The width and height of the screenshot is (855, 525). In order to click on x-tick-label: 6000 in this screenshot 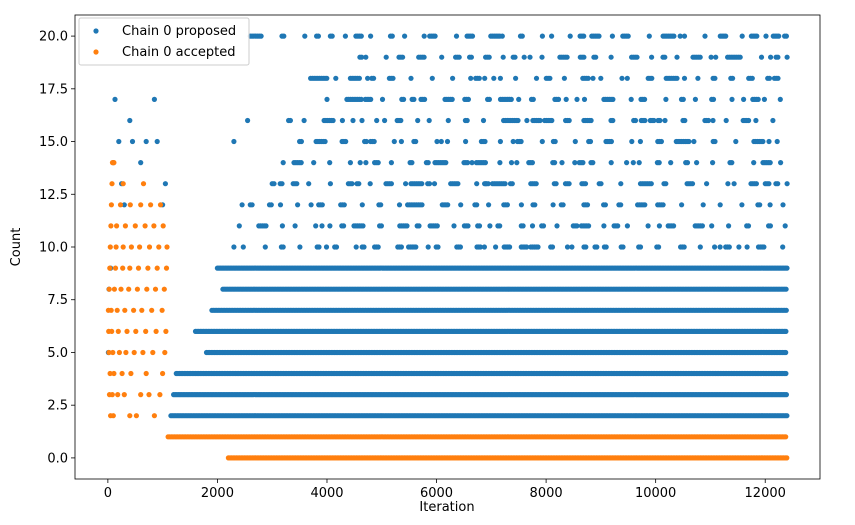, I will do `click(436, 493)`.